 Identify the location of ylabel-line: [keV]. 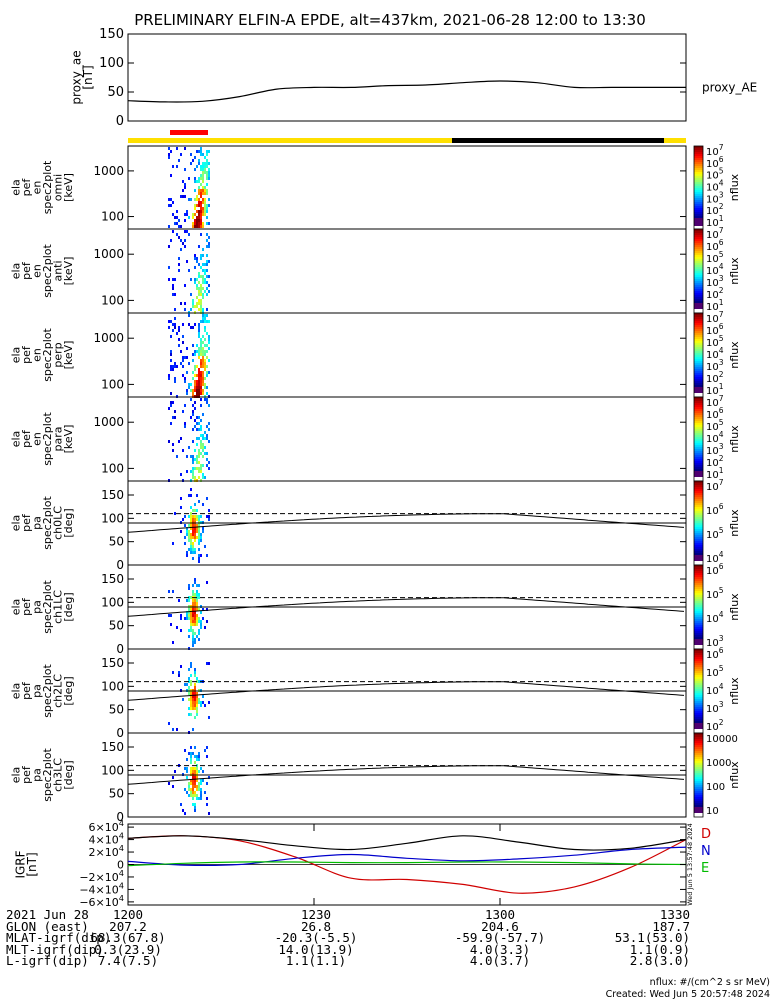
(68, 355).